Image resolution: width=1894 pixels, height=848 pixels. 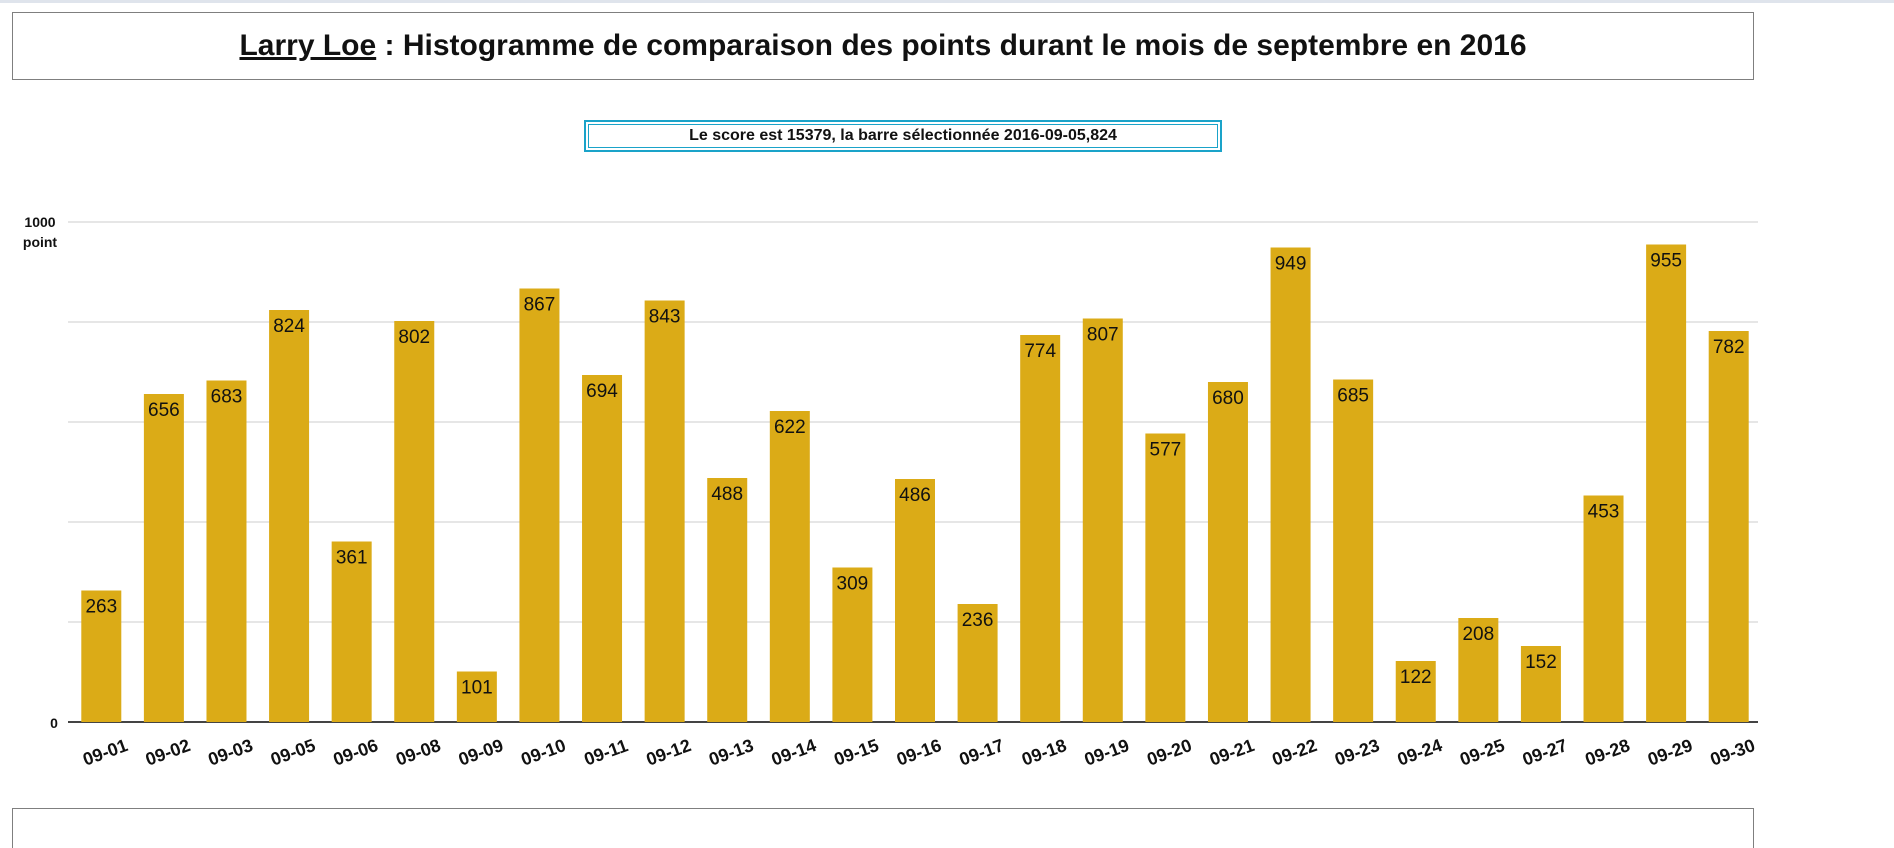 What do you see at coordinates (669, 752) in the screenshot?
I see `category-label: 09-12` at bounding box center [669, 752].